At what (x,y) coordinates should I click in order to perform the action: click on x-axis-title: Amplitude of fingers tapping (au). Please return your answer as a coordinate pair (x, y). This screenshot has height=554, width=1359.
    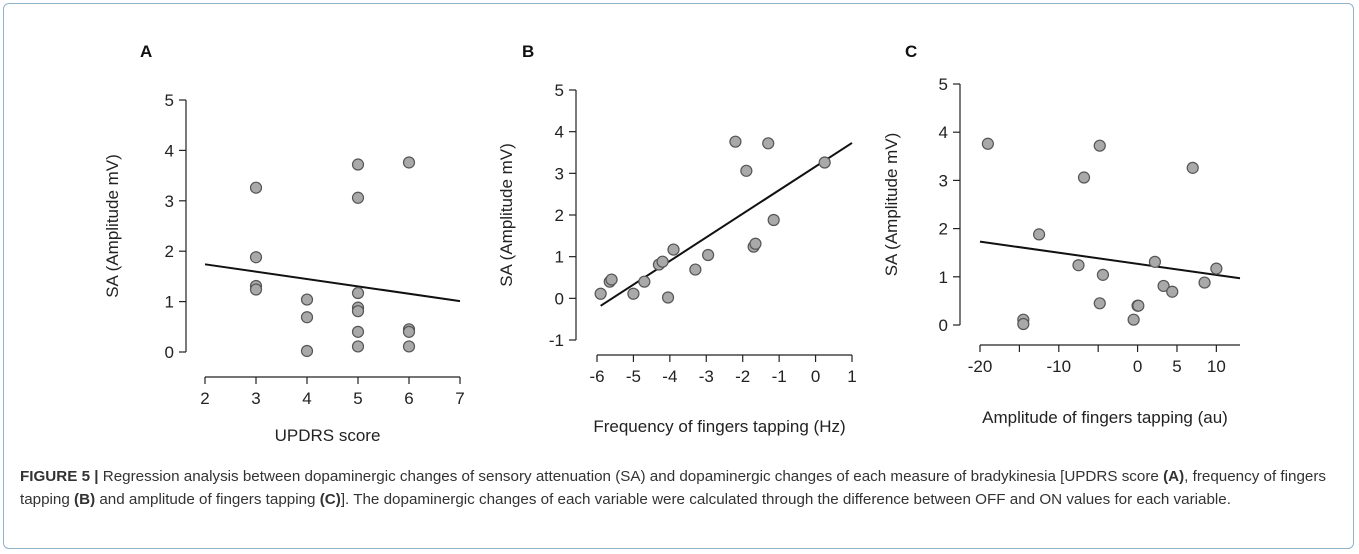
    Looking at the image, I should click on (1105, 417).